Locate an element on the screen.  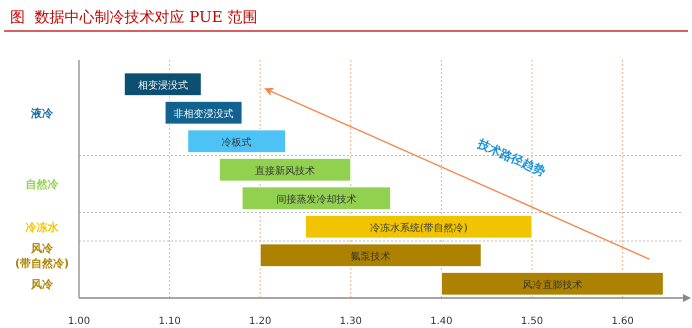
x-tick-label: 1.10 is located at coordinates (169, 321).